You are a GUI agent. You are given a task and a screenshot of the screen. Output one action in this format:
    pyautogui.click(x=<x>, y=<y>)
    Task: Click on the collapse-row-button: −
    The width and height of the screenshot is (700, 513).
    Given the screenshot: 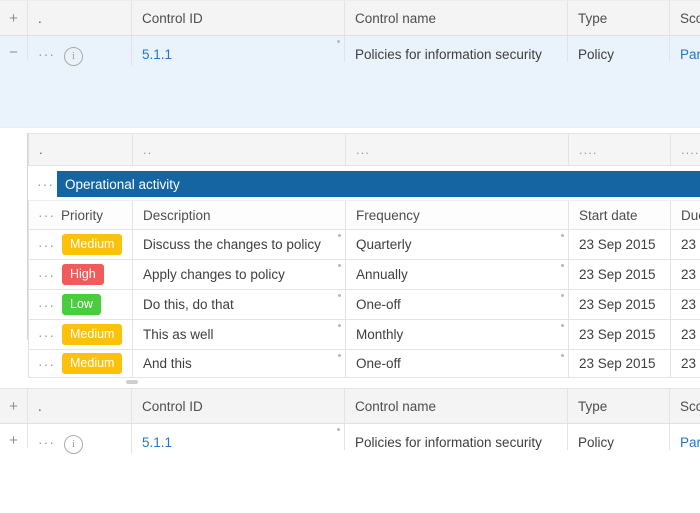 What is the action you would take?
    pyautogui.click(x=14, y=48)
    